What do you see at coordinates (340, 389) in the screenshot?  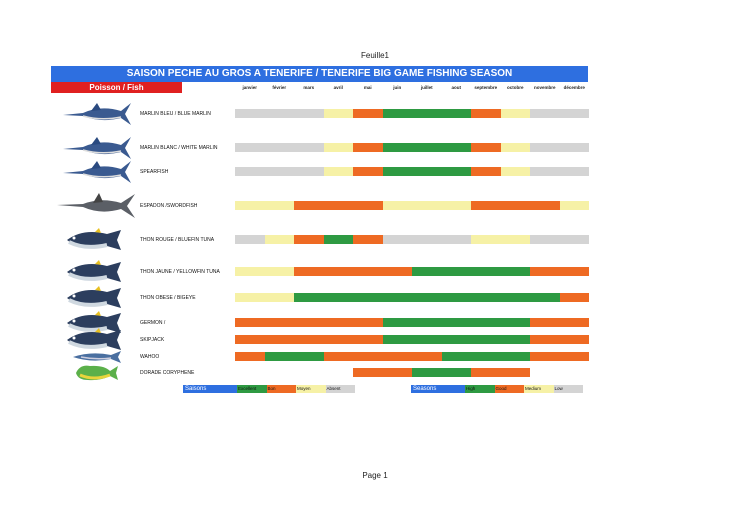 I see `legend-item: Absent` at bounding box center [340, 389].